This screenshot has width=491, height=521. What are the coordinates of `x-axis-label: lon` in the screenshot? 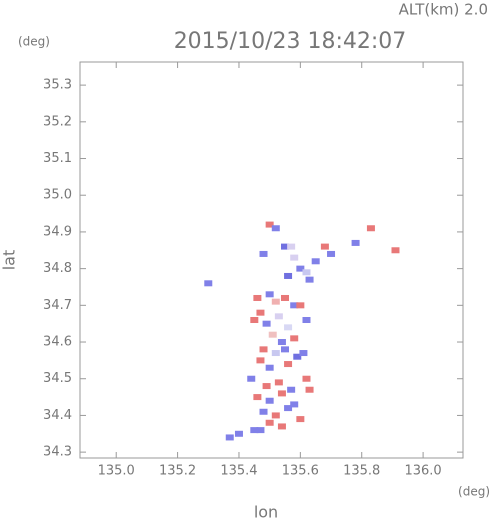 It's located at (266, 512).